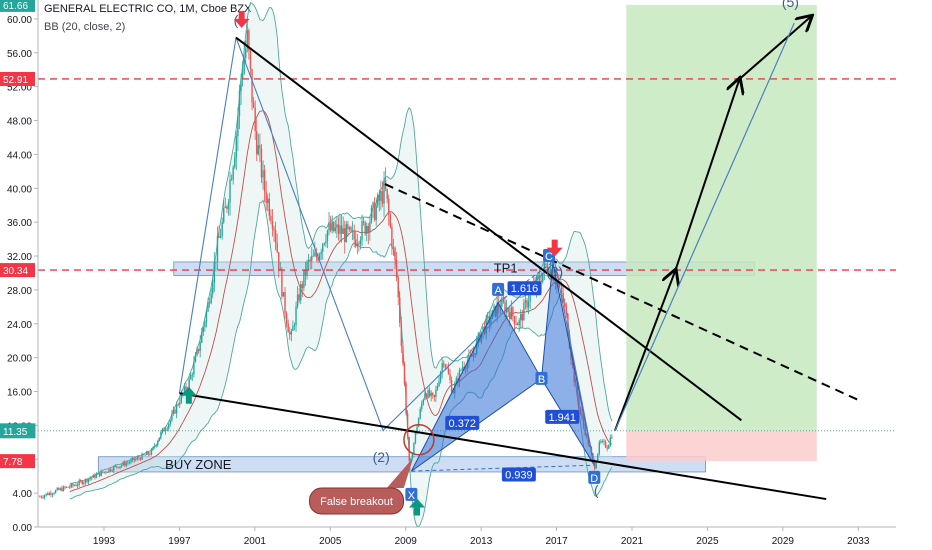 The image size is (932, 550). Describe the element at coordinates (19, 393) in the screenshot. I see `y-tick-label: 16.00` at that location.